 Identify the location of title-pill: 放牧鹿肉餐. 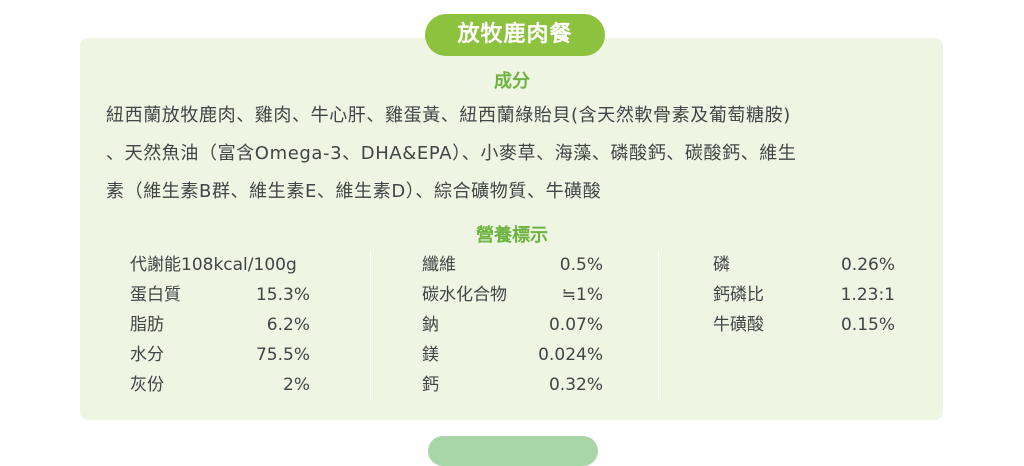
(515, 35).